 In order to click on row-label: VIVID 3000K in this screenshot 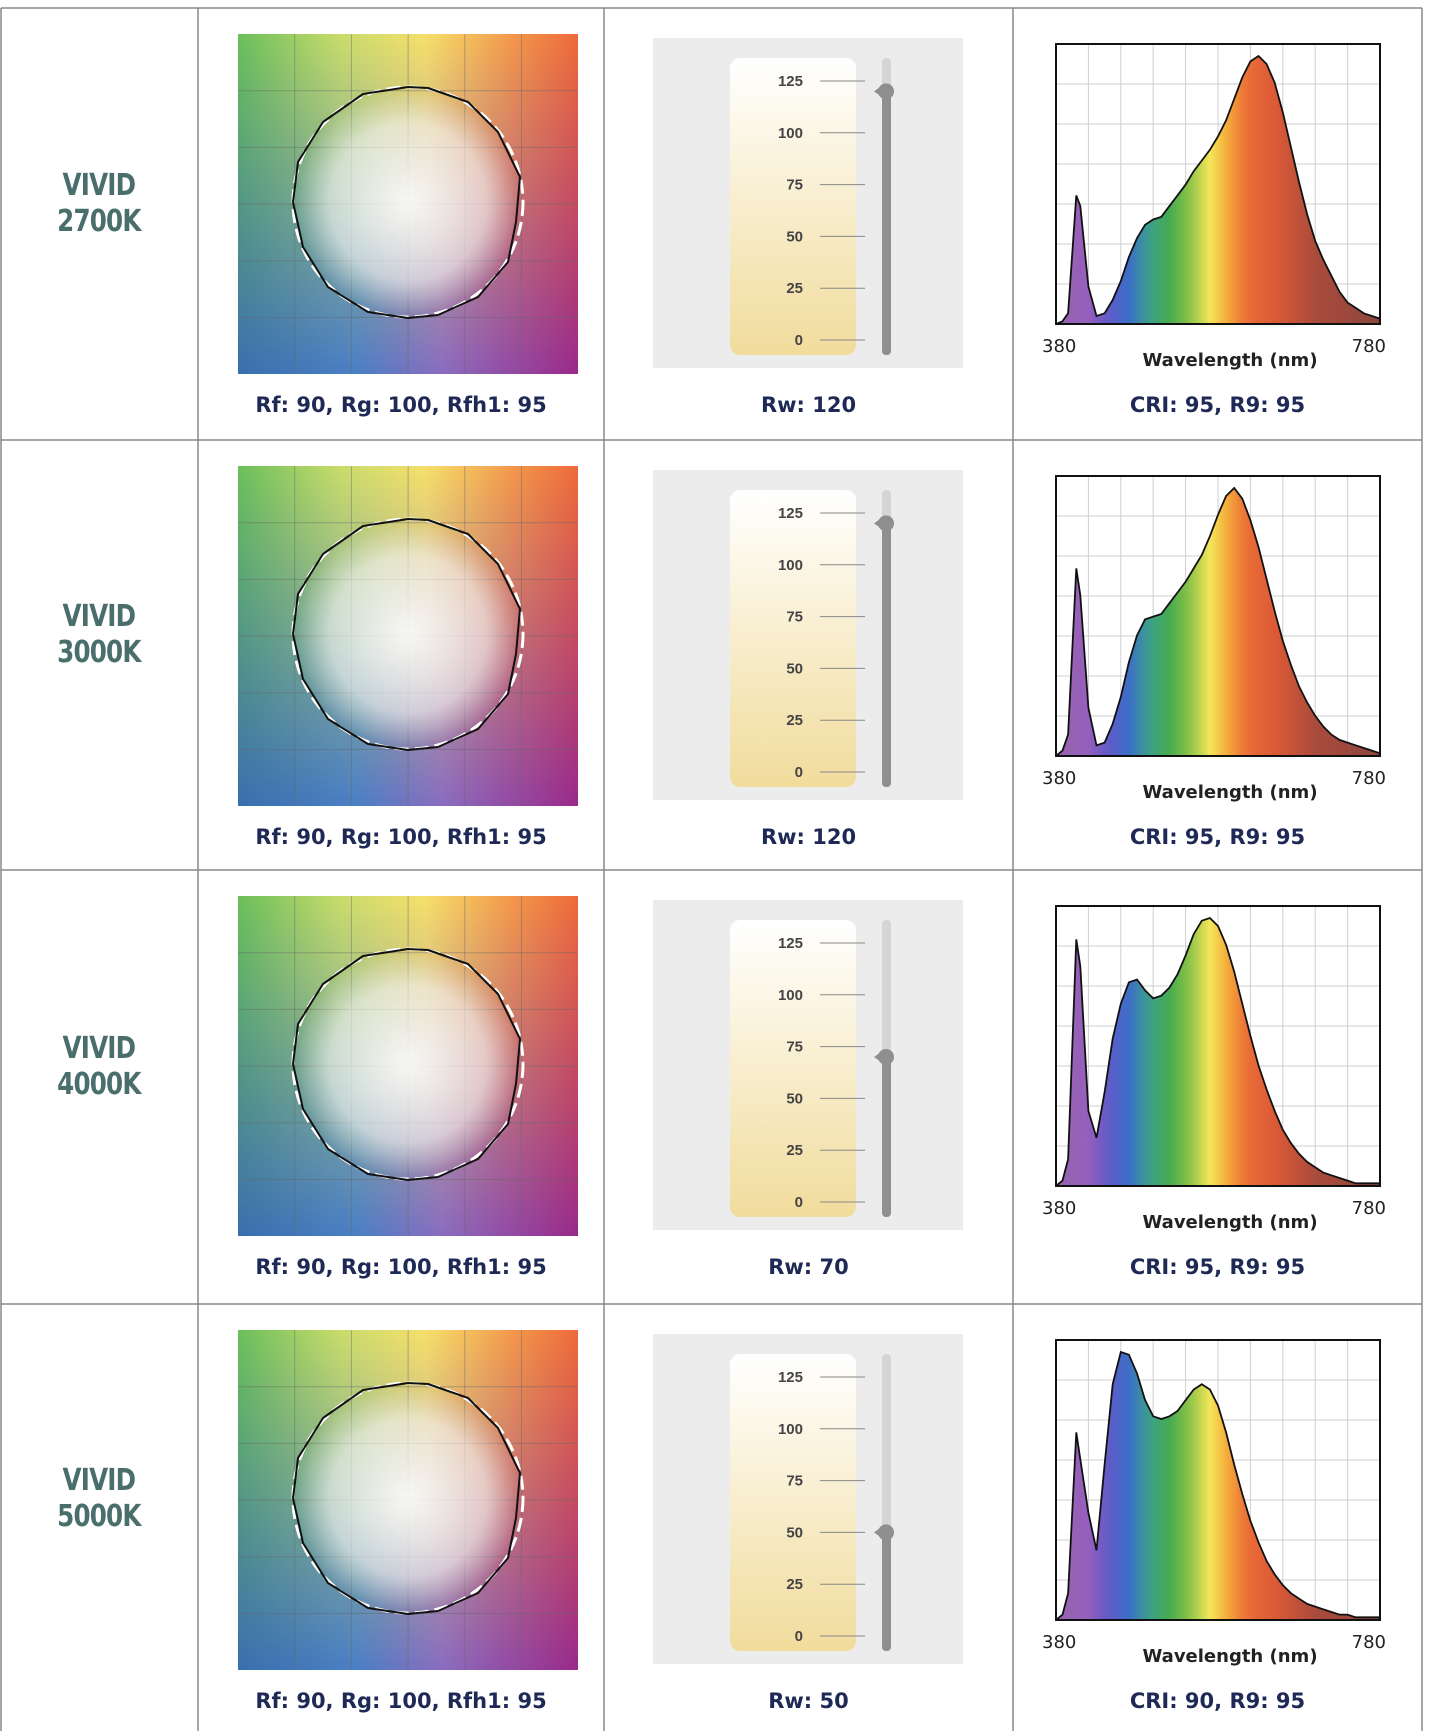, I will do `click(99, 635)`.